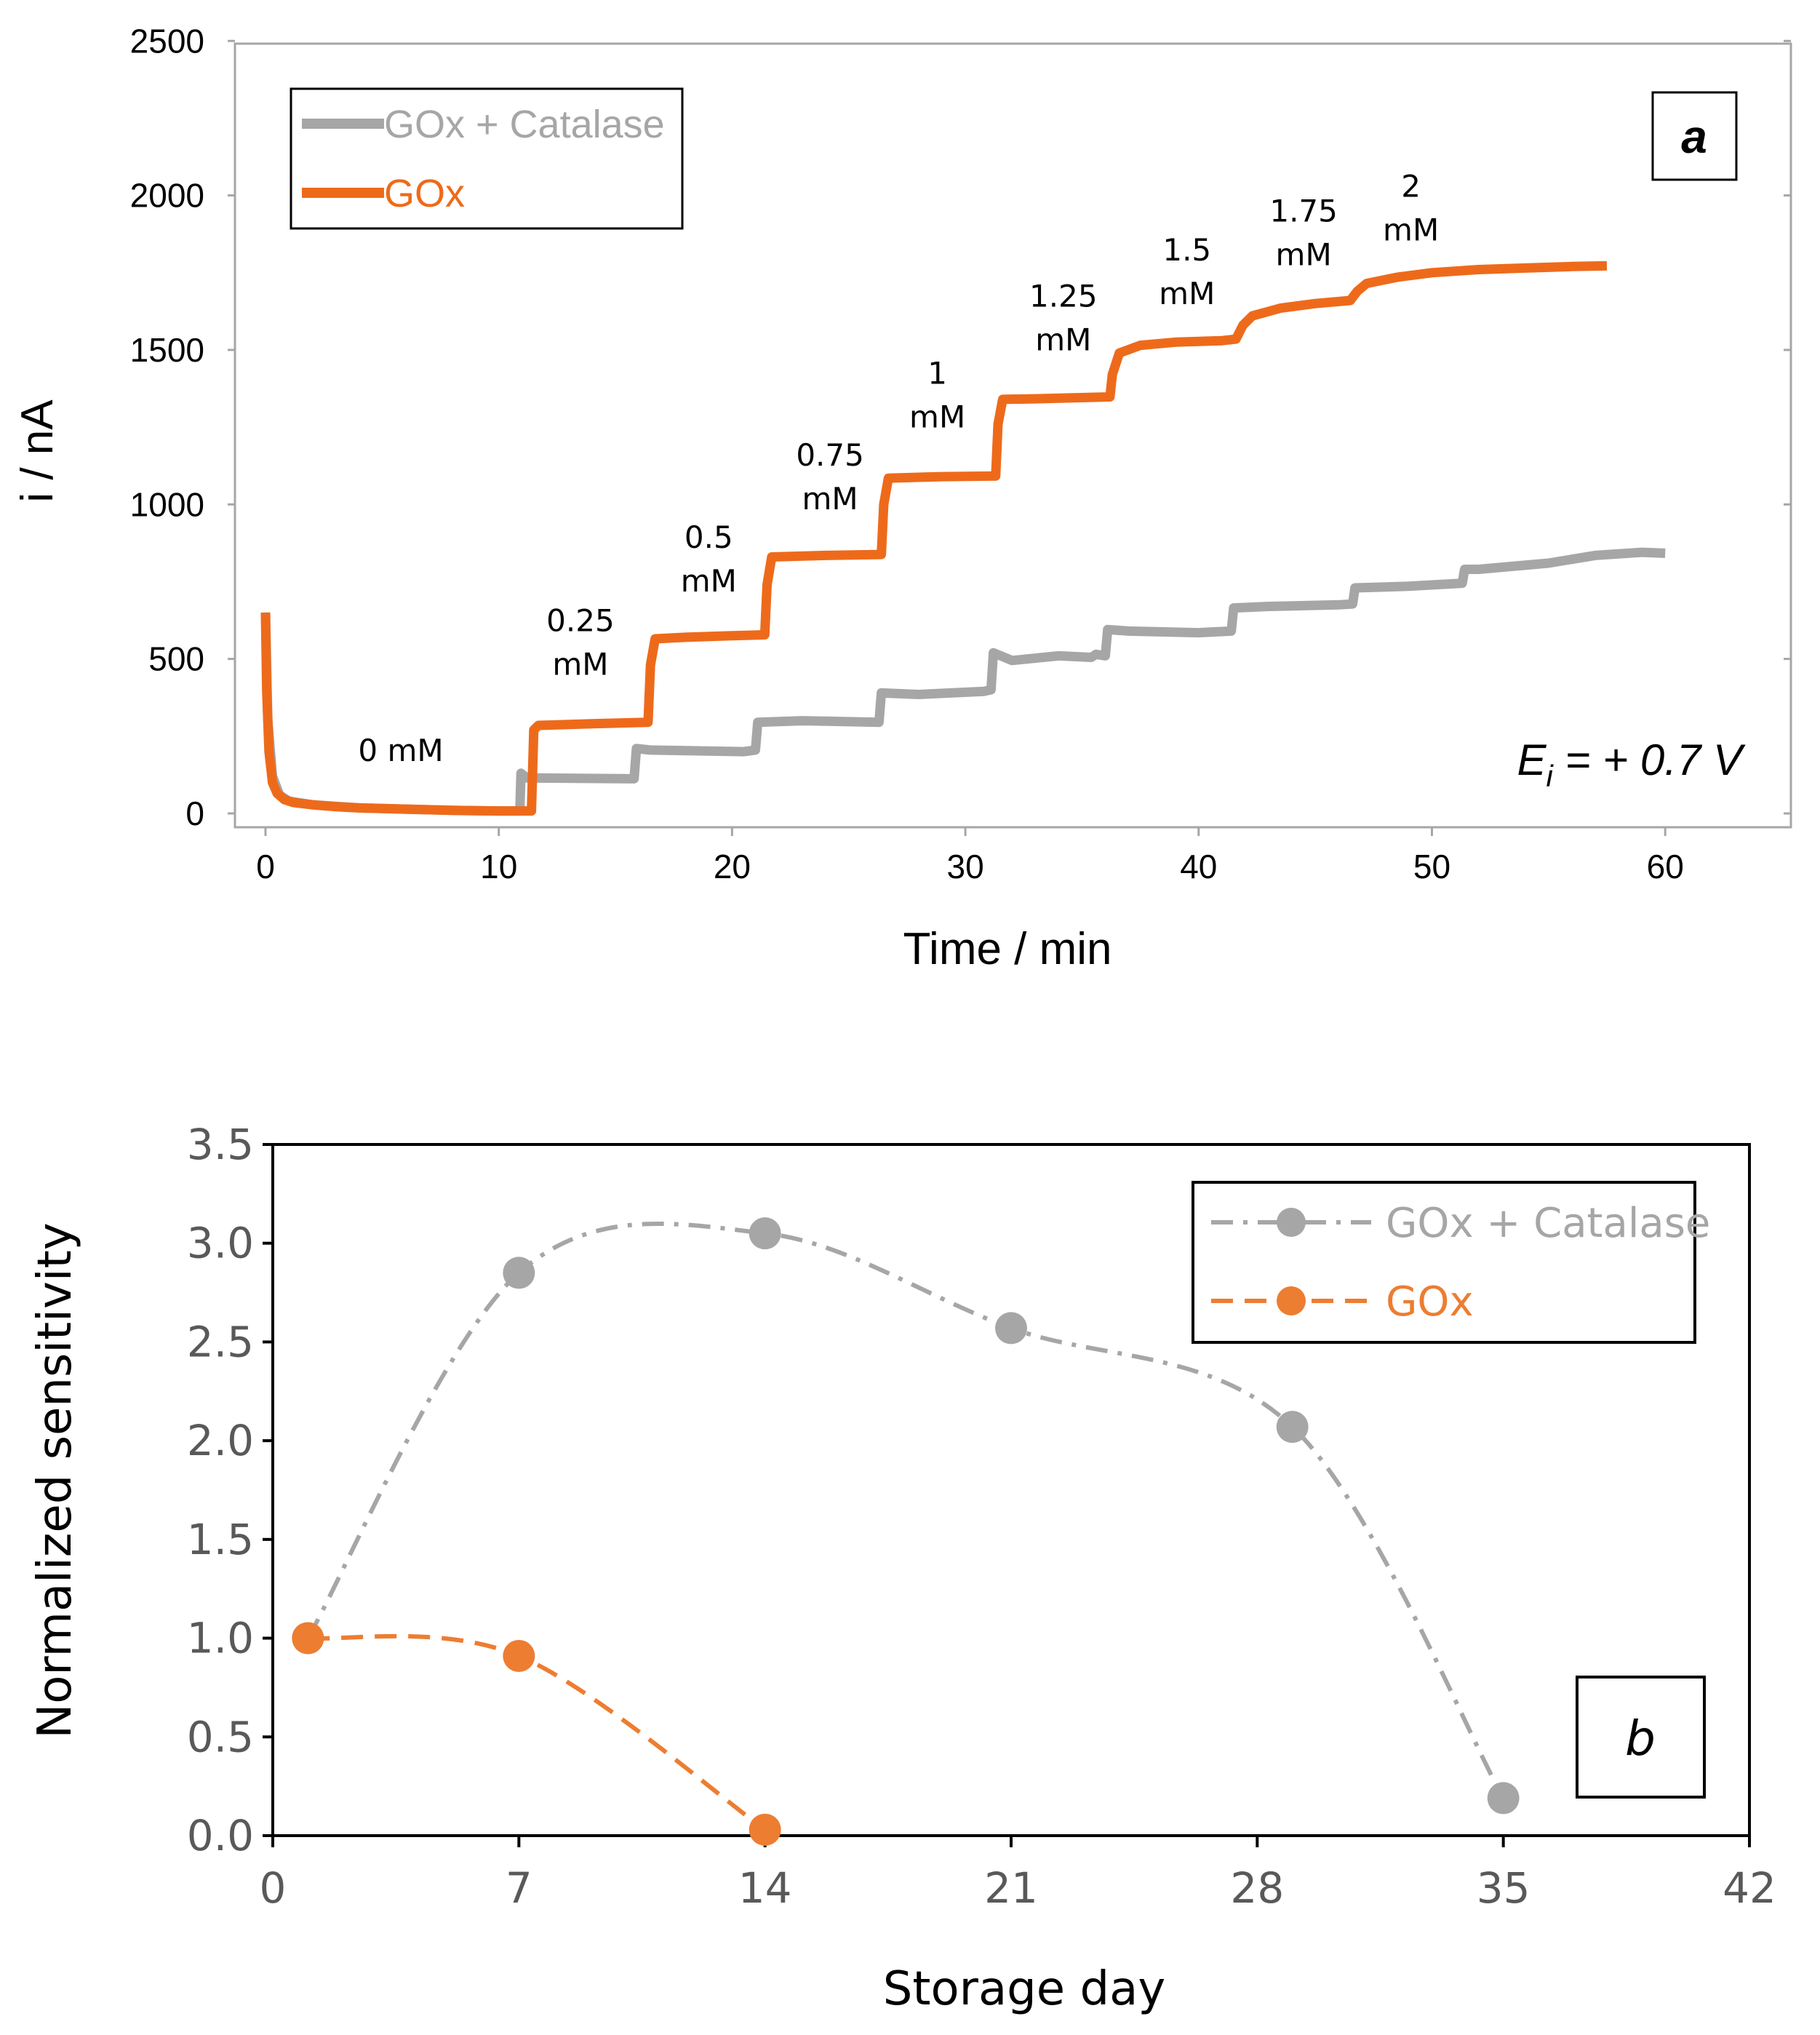 This screenshot has height=2035, width=1820. What do you see at coordinates (37, 451) in the screenshot?
I see `y-axis-title-a: i / nA` at bounding box center [37, 451].